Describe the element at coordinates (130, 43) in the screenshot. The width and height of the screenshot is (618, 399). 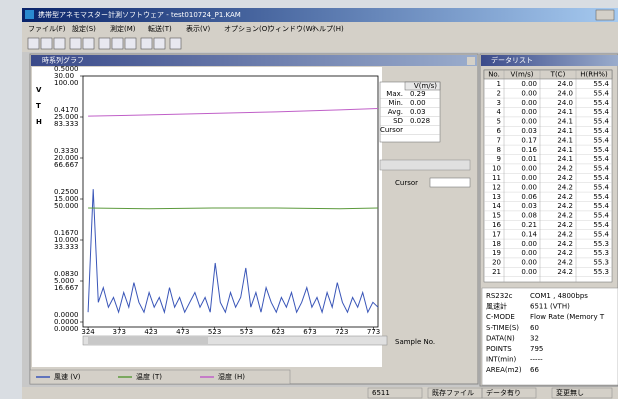
I see `tool-e` at that location.